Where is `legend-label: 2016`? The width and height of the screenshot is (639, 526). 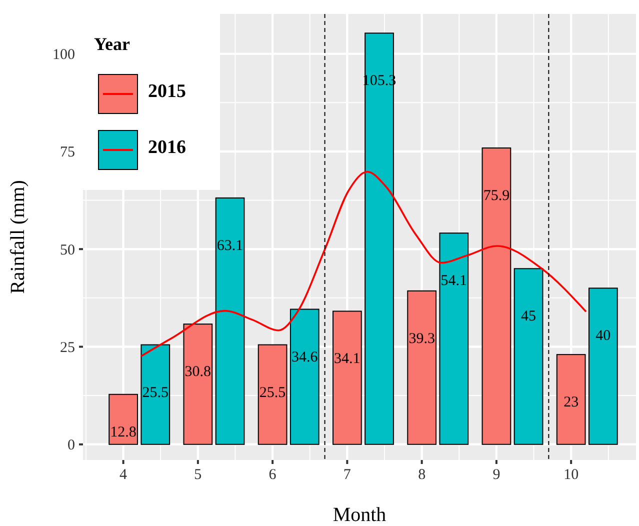
legend-label: 2016 is located at coordinates (167, 148).